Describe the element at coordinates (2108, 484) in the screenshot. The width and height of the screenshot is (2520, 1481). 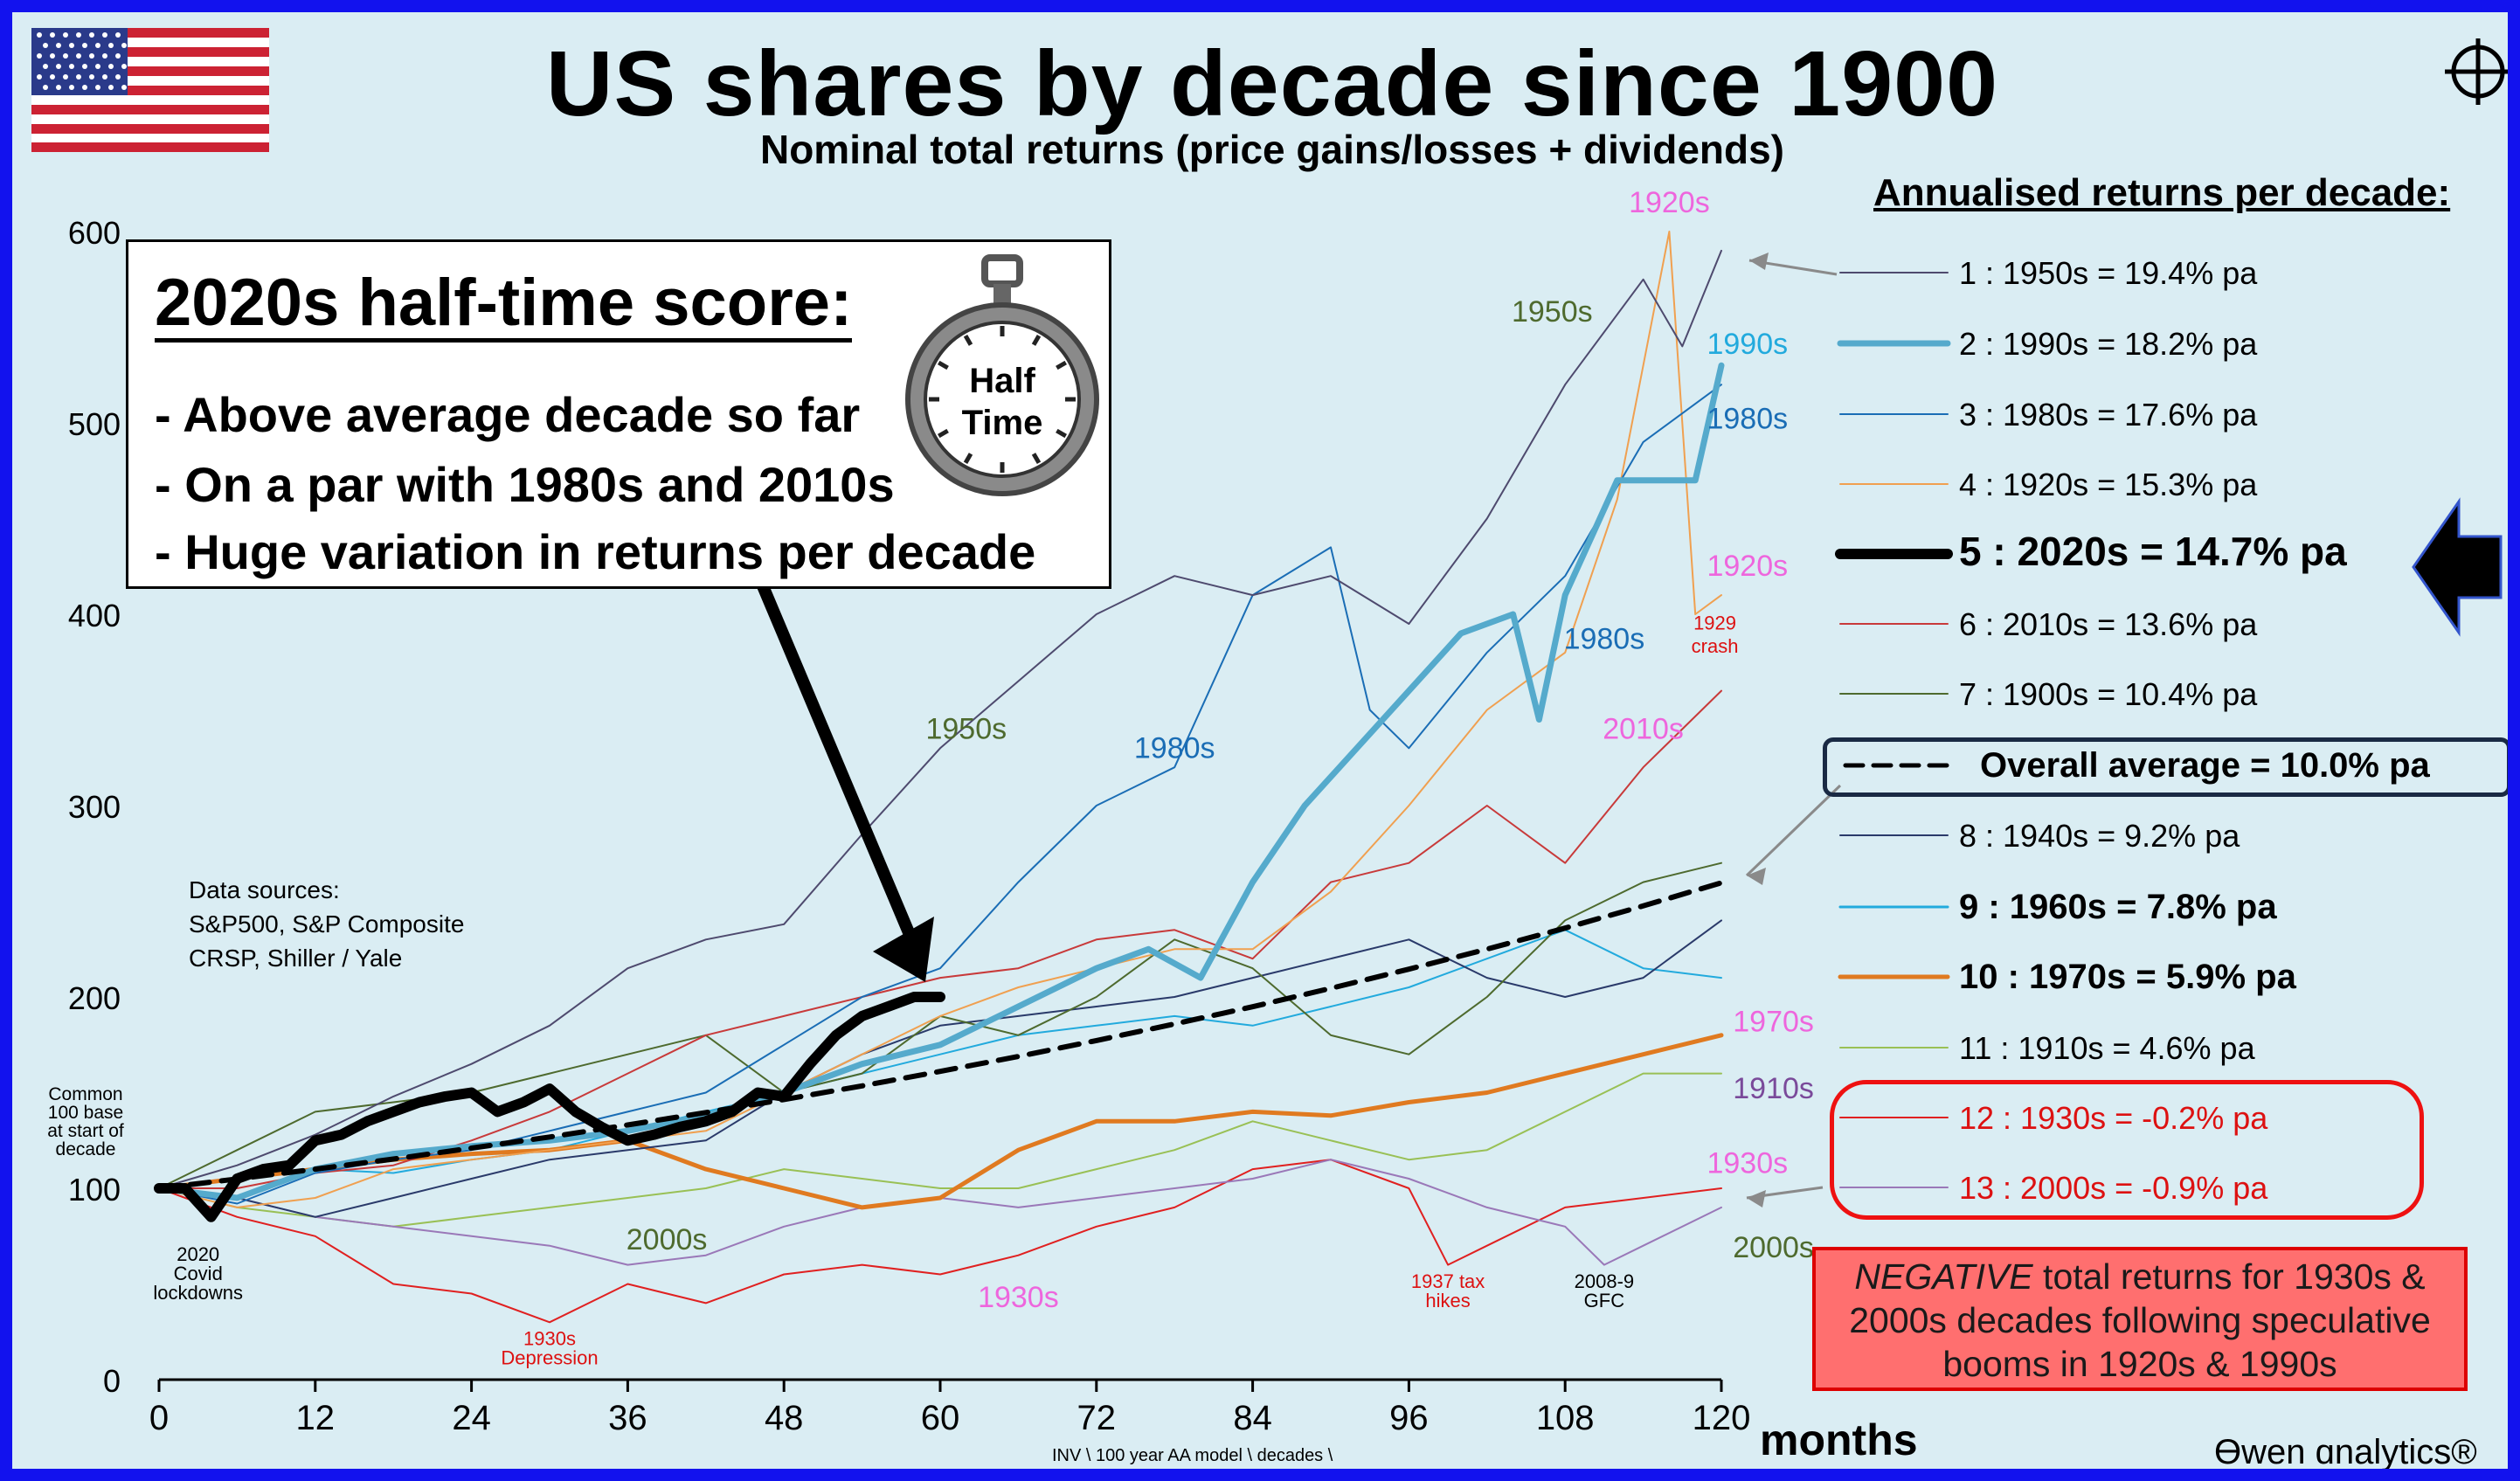
I see `legend-label: 4 : 1920s = 15.3% pa` at that location.